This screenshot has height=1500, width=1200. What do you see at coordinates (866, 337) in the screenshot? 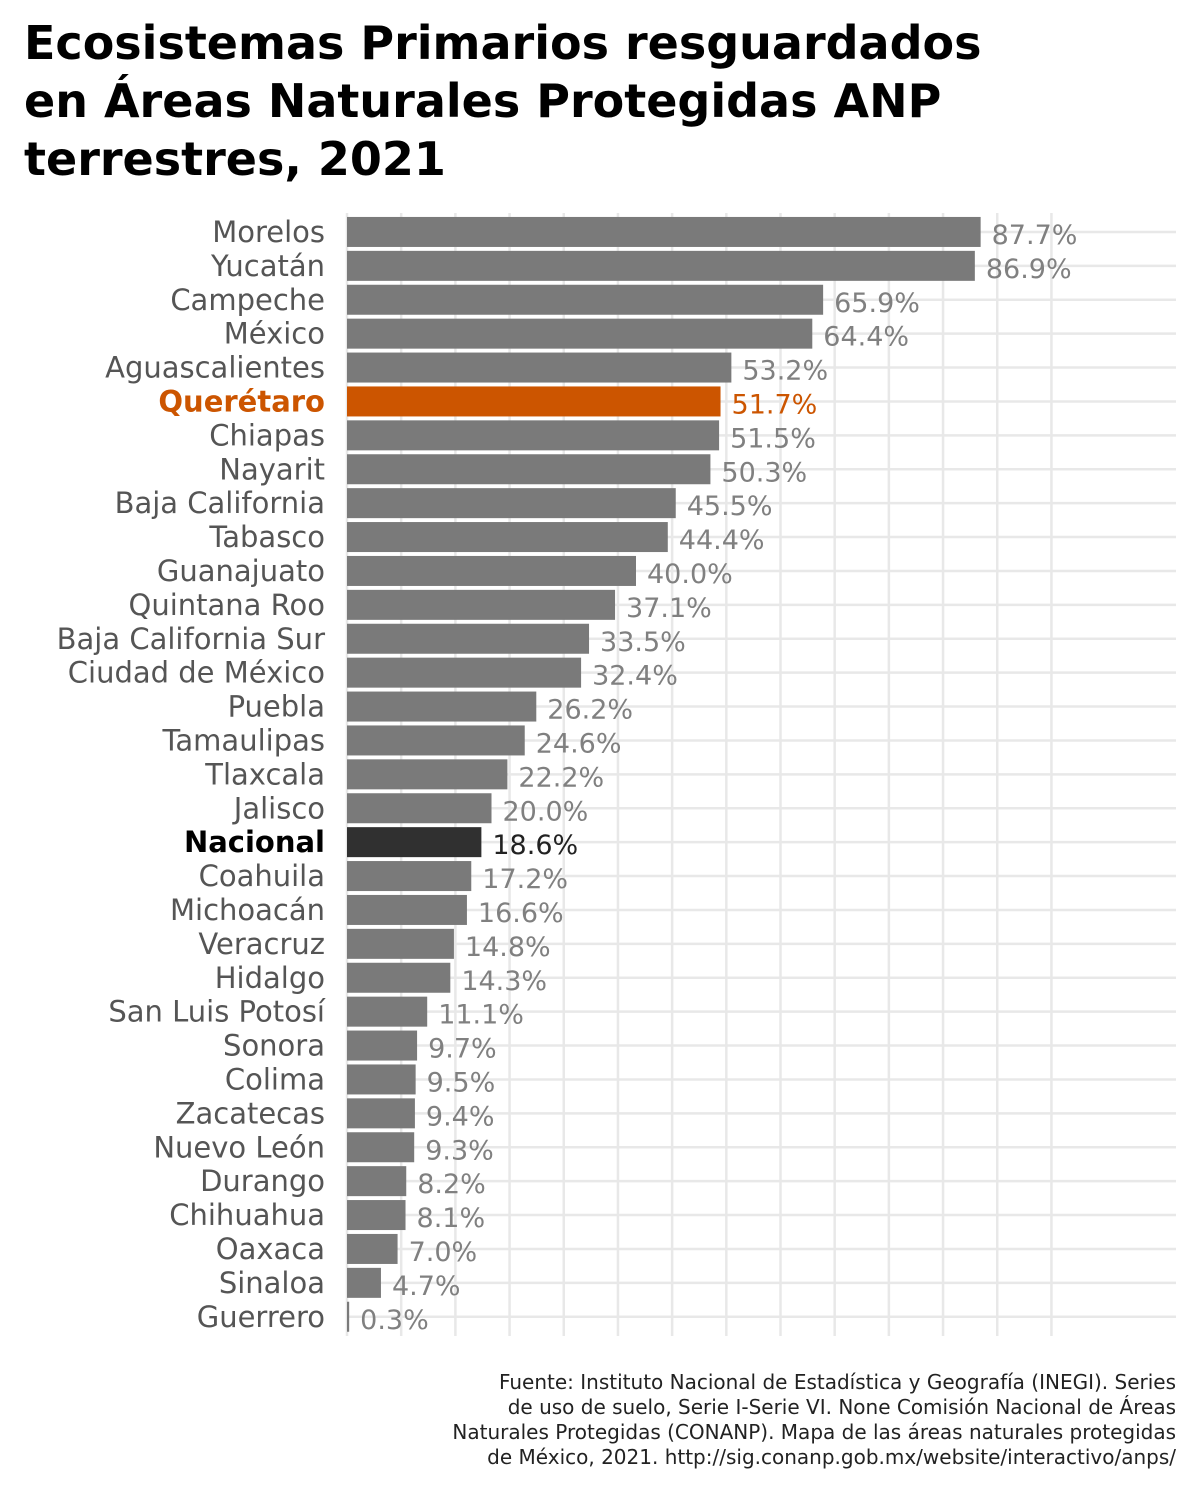
I see `value-label: 64.4%` at bounding box center [866, 337].